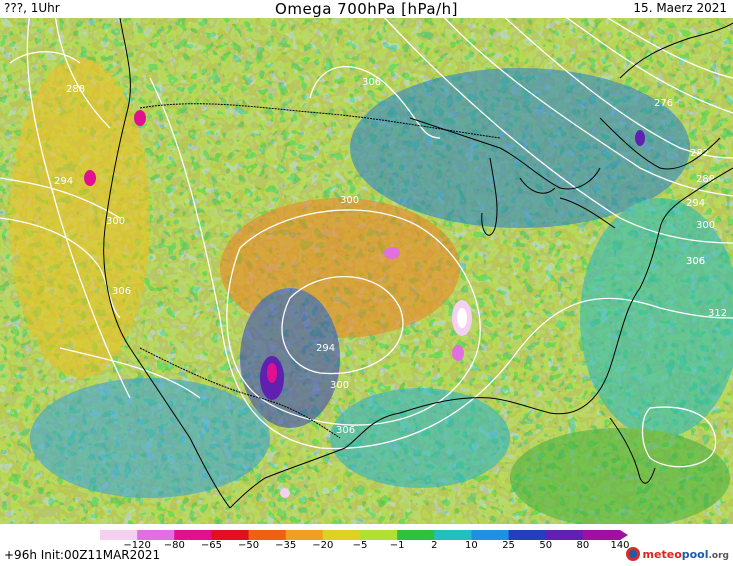 This screenshot has height=566, width=733. Describe the element at coordinates (434, 545) in the screenshot. I see `colorbar-tick-label: 2` at that location.